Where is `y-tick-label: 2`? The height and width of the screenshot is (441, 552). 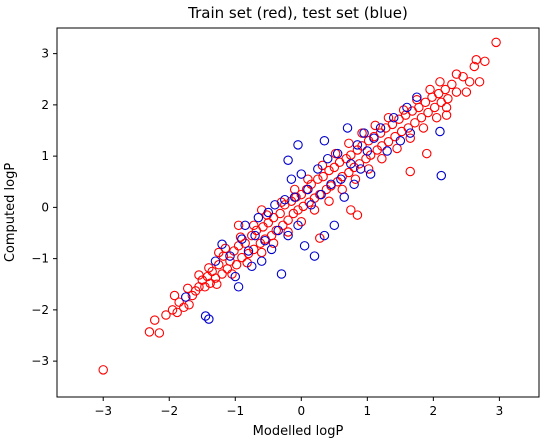
y-tick-label: 2 is located at coordinates (45, 105).